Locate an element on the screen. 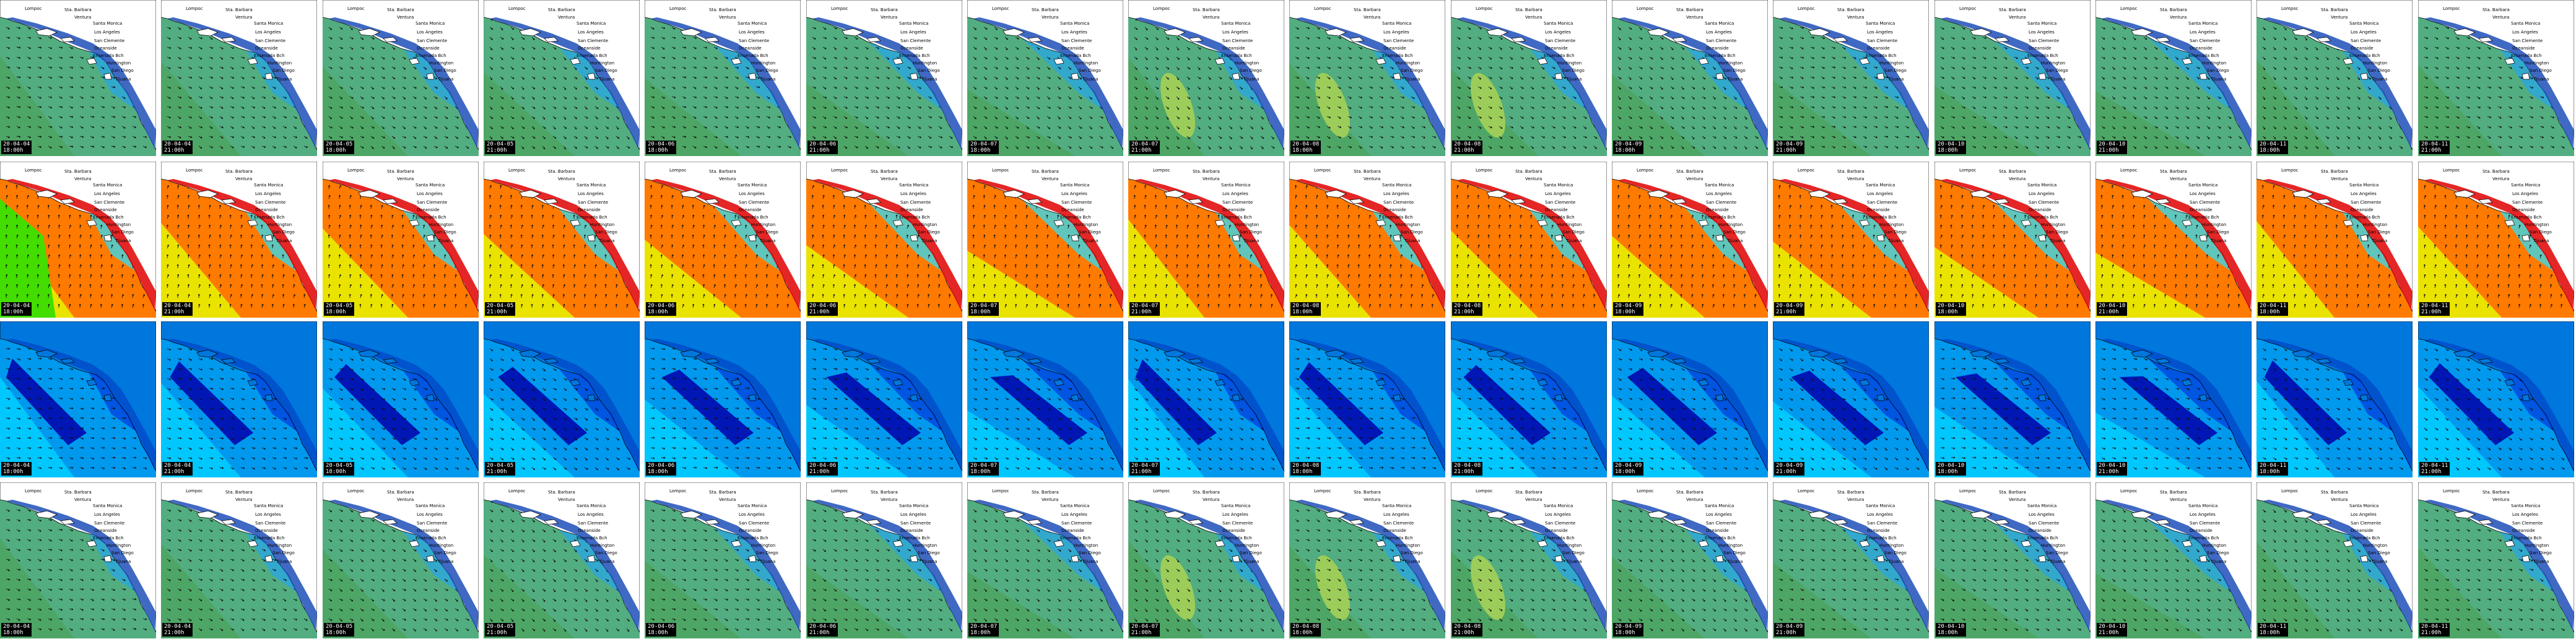 The width and height of the screenshot is (2576, 644). forecast-map-tile: 20-04-09 18:00h is located at coordinates (1690, 399).